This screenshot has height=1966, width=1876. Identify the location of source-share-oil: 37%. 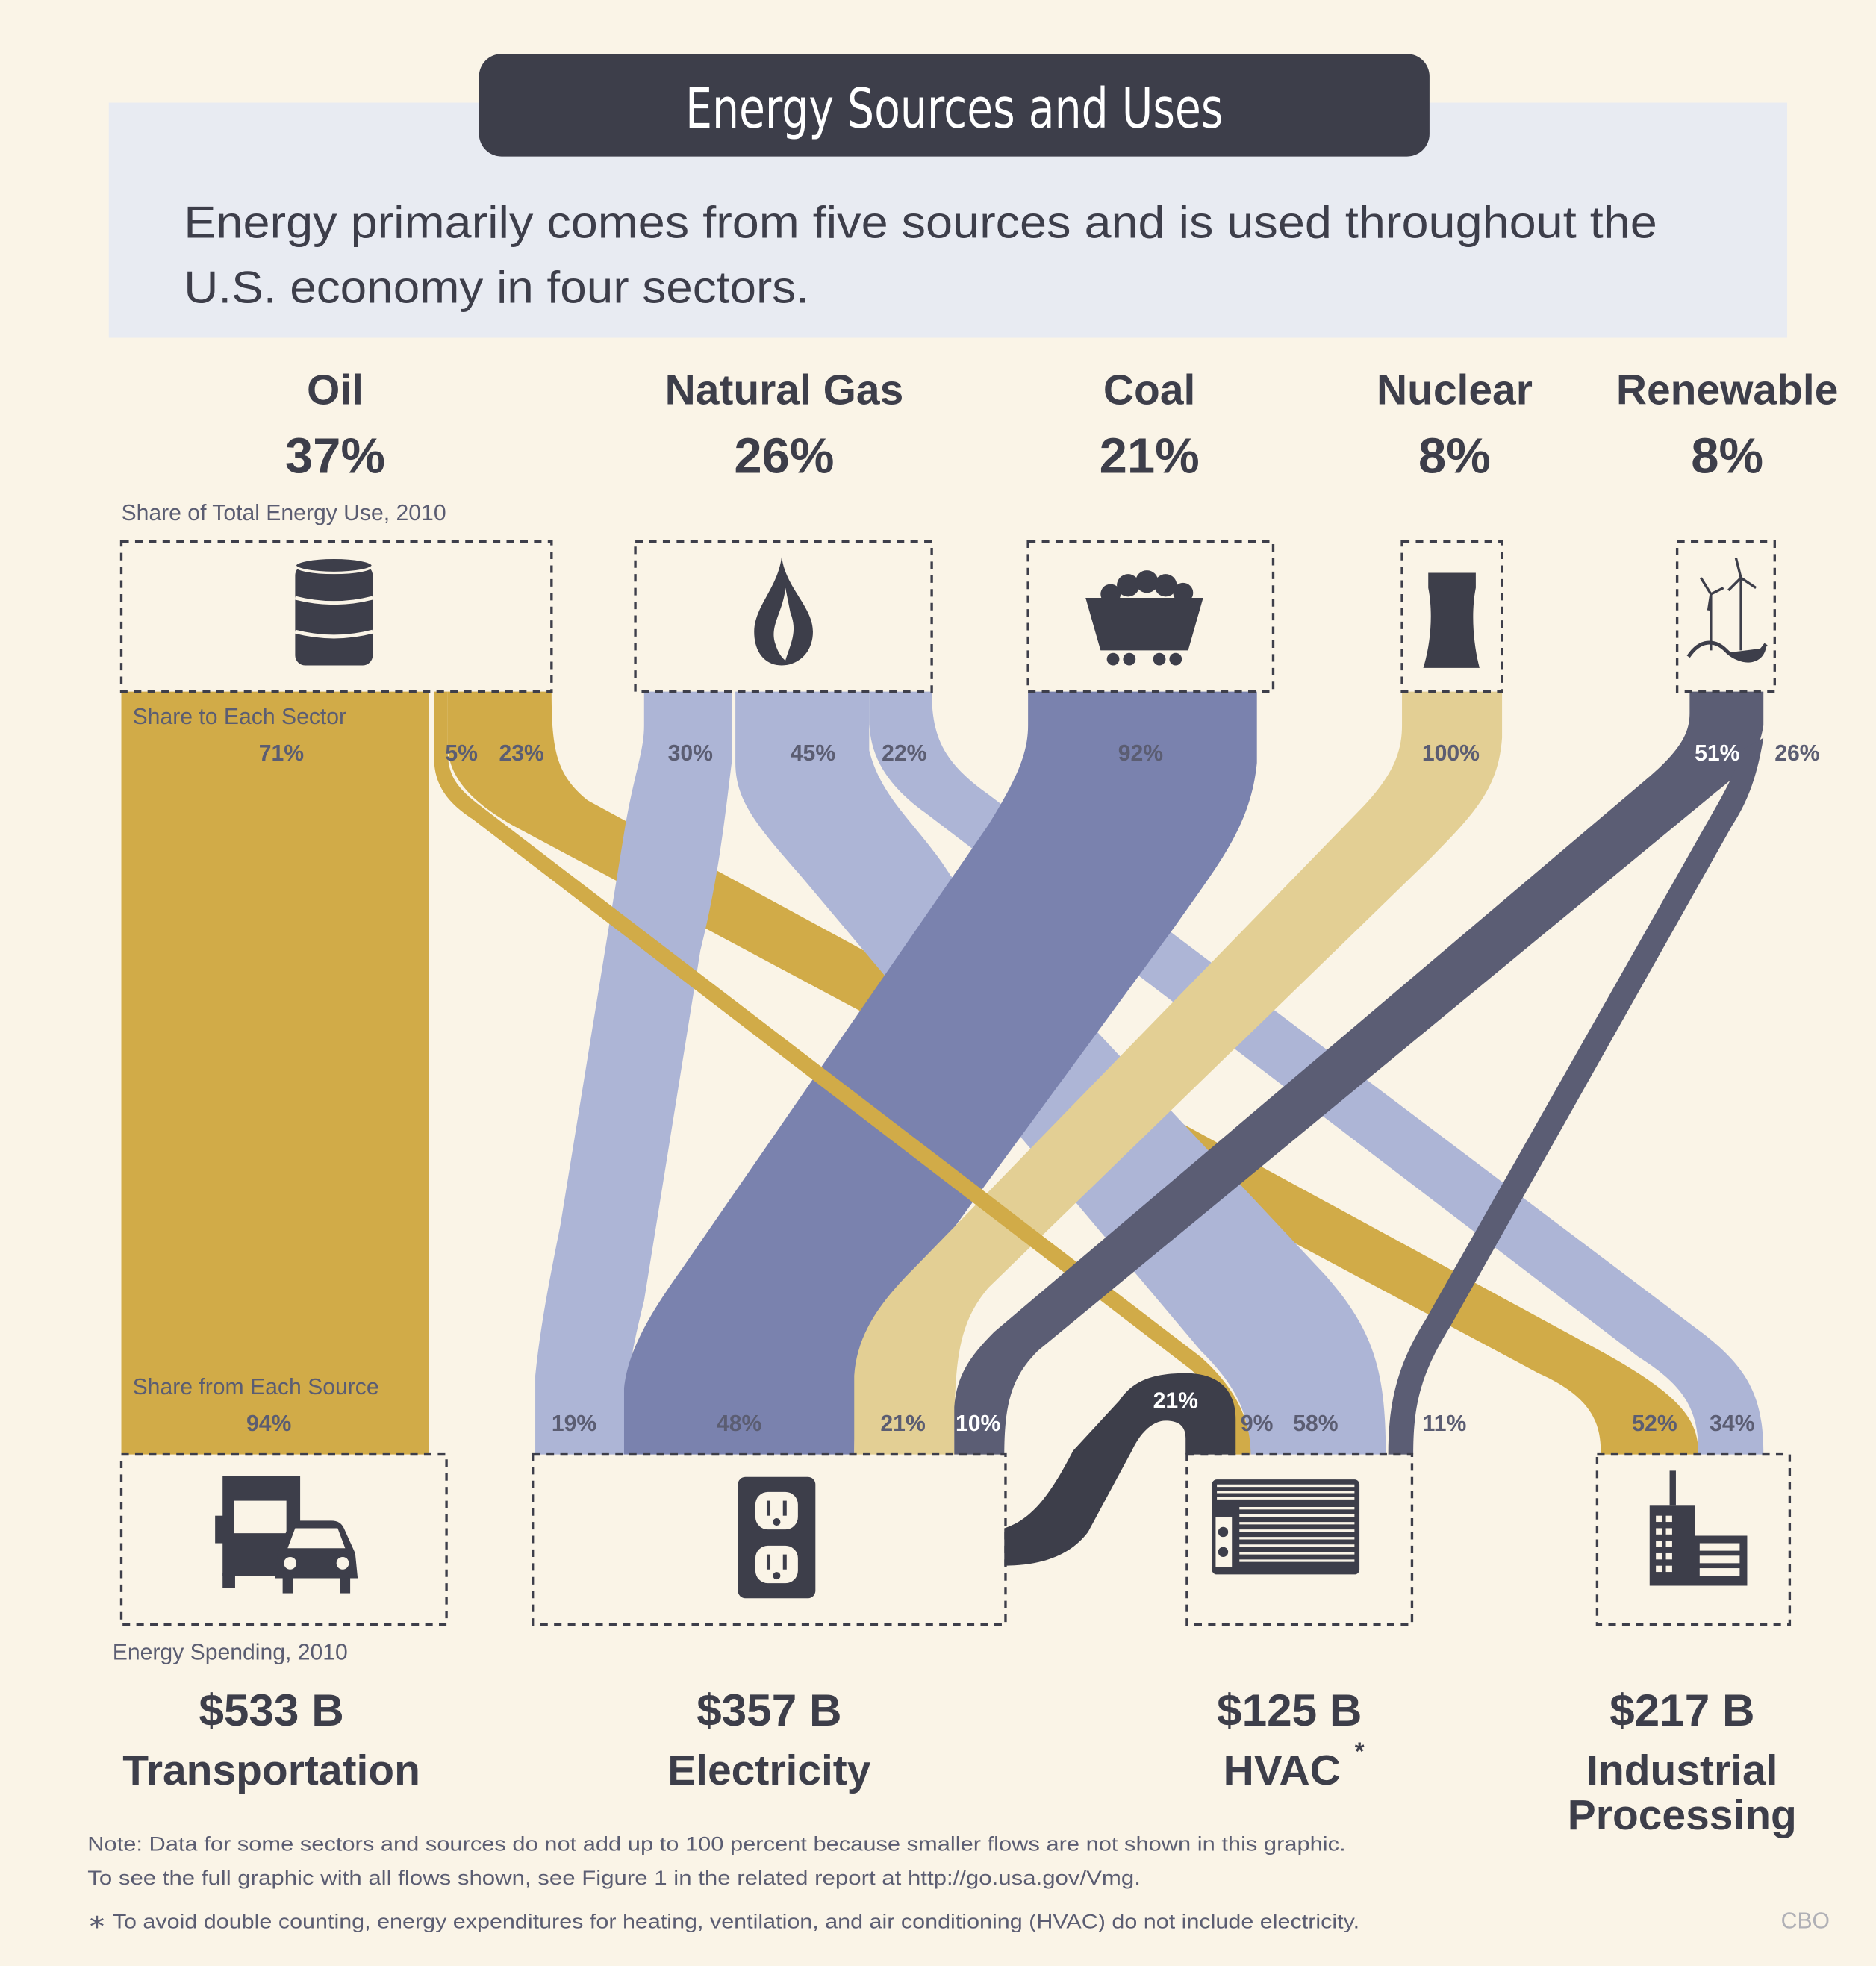
(335, 456).